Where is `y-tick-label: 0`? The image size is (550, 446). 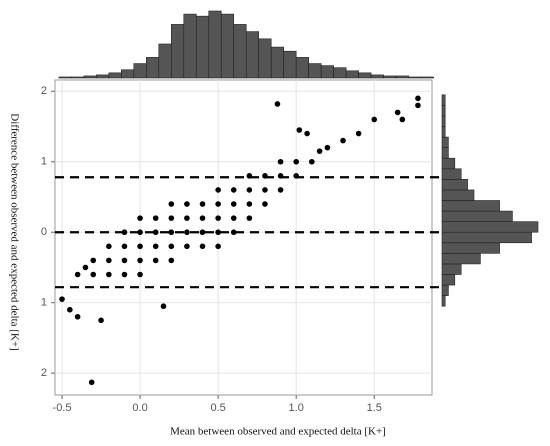 y-tick-label: 0 is located at coordinates (44, 232).